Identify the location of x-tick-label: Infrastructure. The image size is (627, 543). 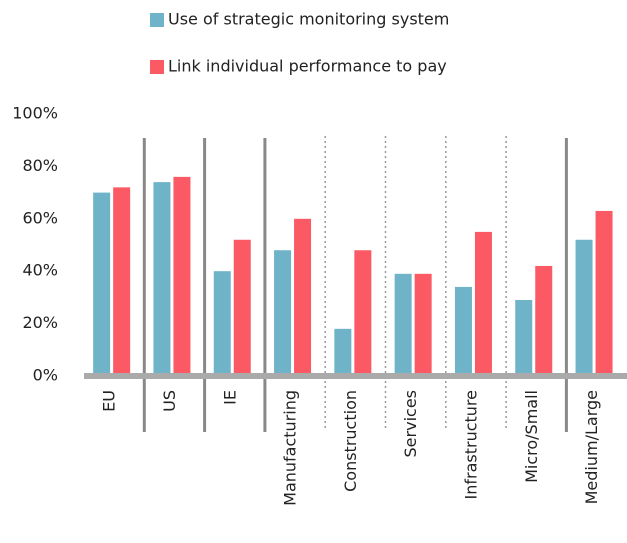
(470, 444).